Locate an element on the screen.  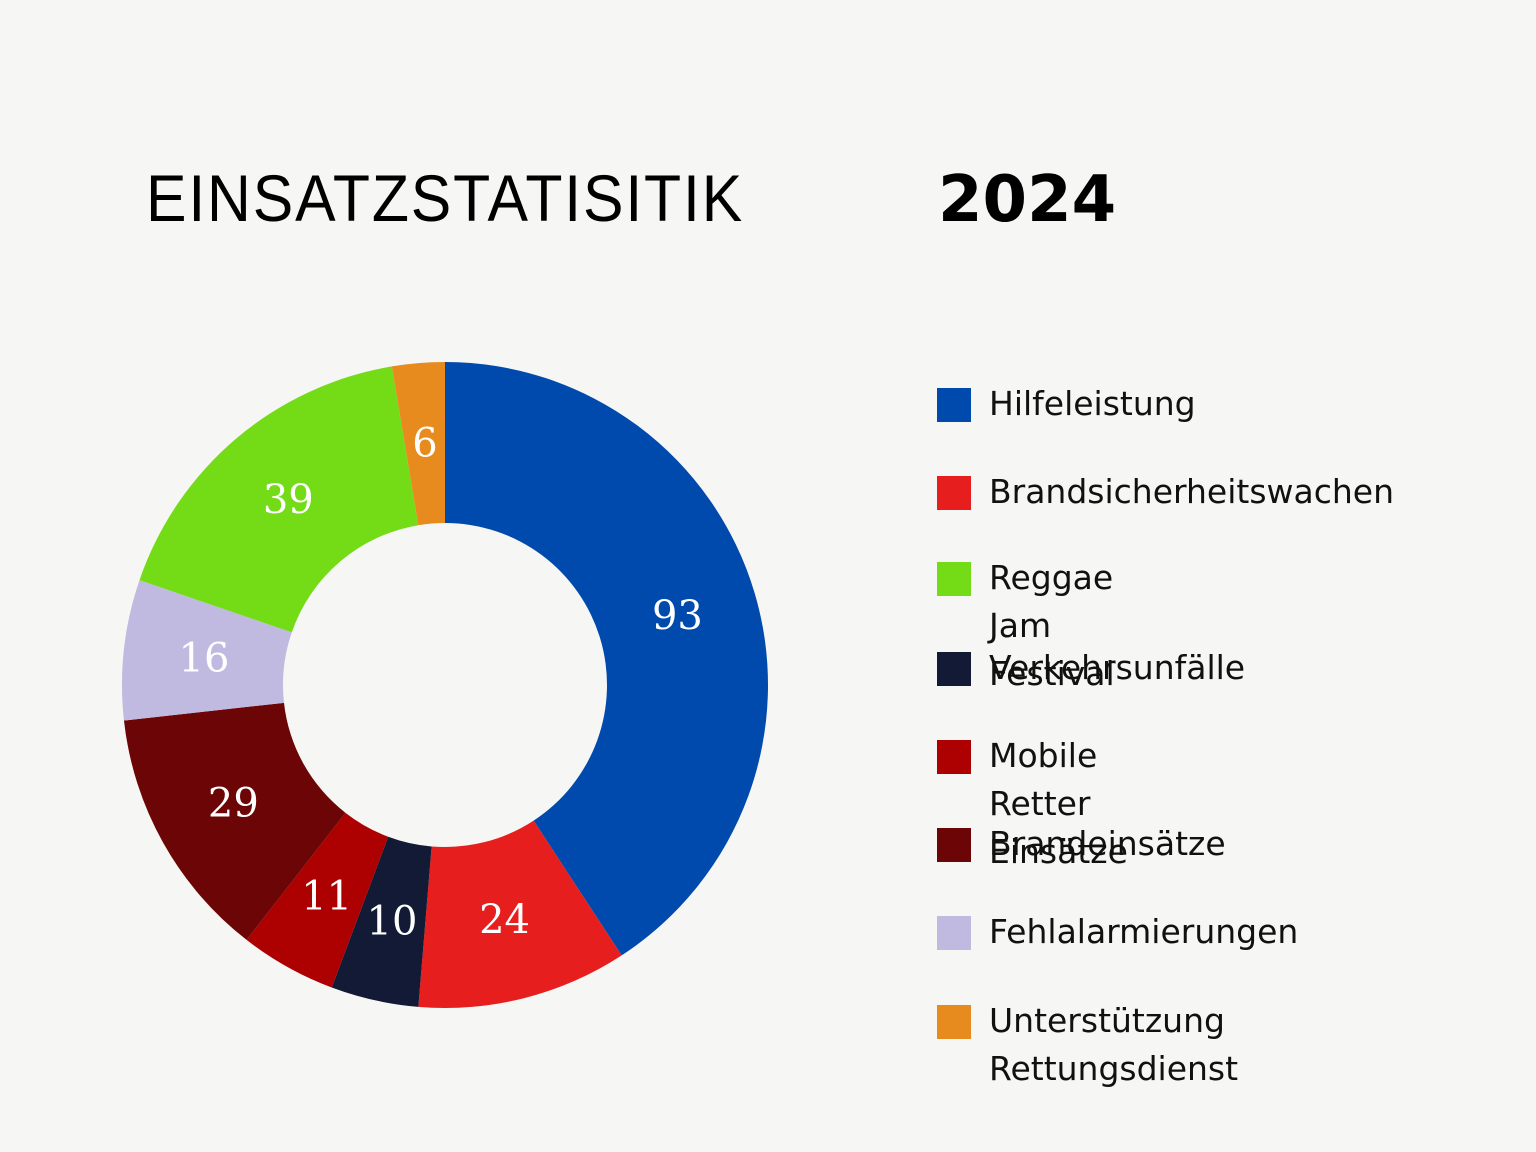
legend-label: Brandsicherheitswachen is located at coordinates (1192, 491).